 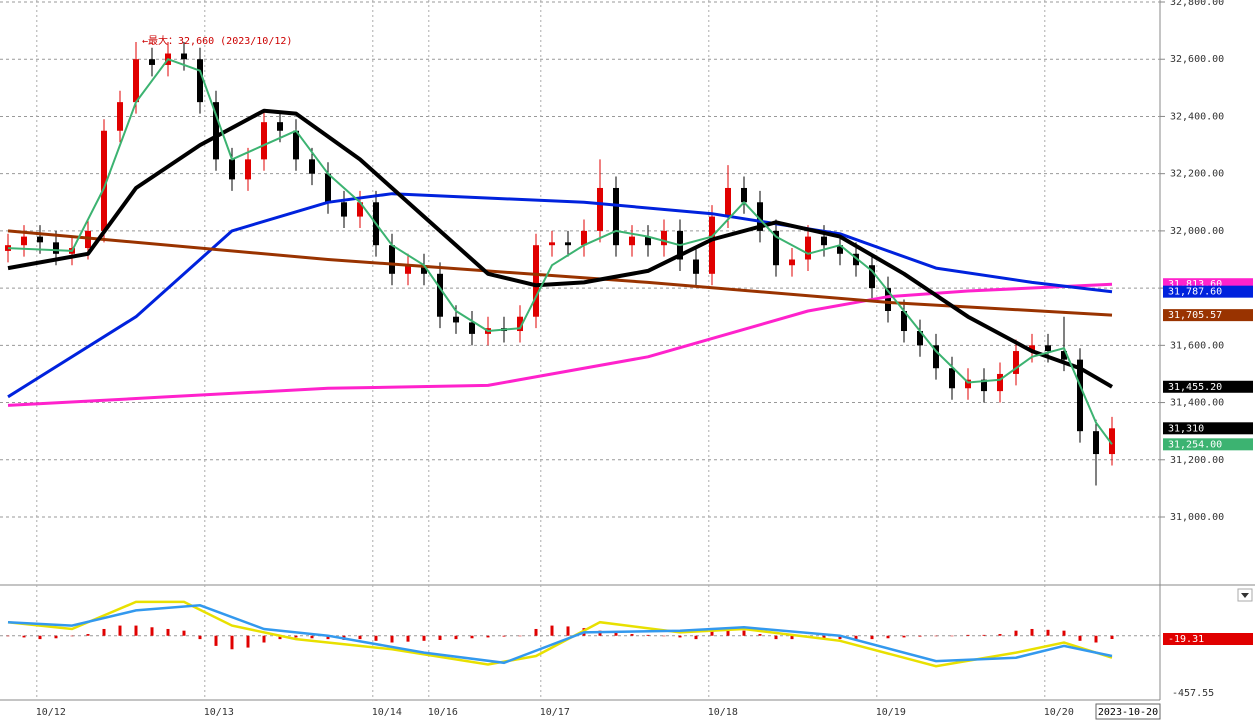 I want to click on macd-label: -19.31, so click(x=1186, y=639).